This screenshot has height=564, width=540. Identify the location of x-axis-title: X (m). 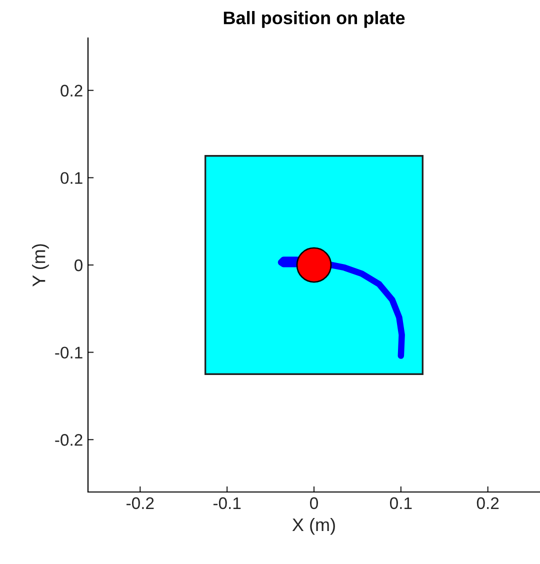
(313, 526).